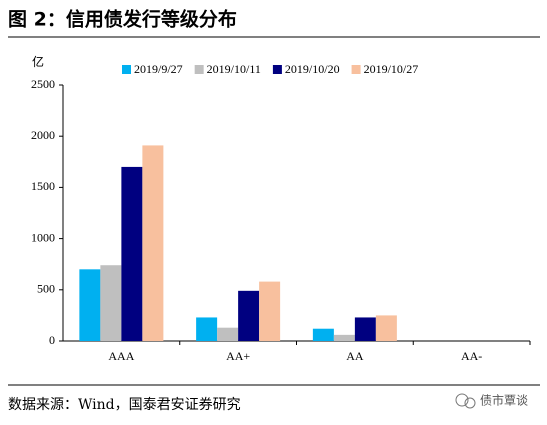  What do you see at coordinates (471, 356) in the screenshot?
I see `x-tick-label: AA-` at bounding box center [471, 356].